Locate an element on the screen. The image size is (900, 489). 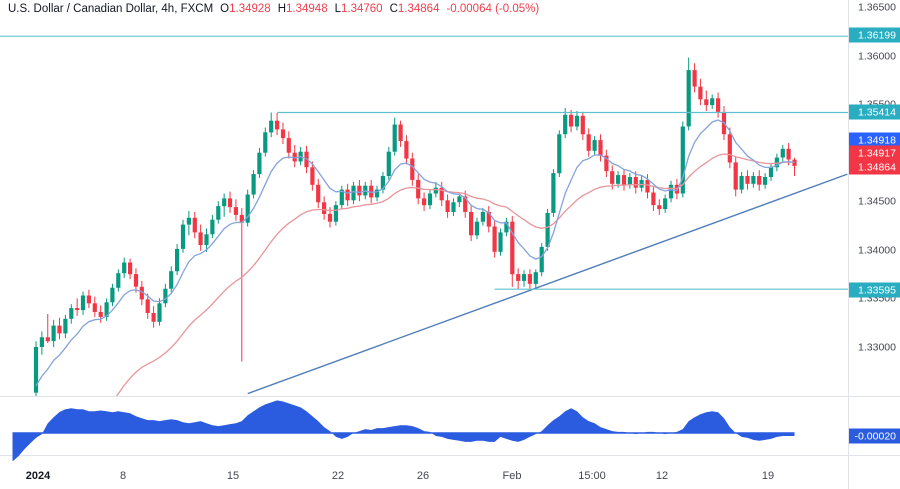
ohlc-low: L1.34760 is located at coordinates (358, 9).